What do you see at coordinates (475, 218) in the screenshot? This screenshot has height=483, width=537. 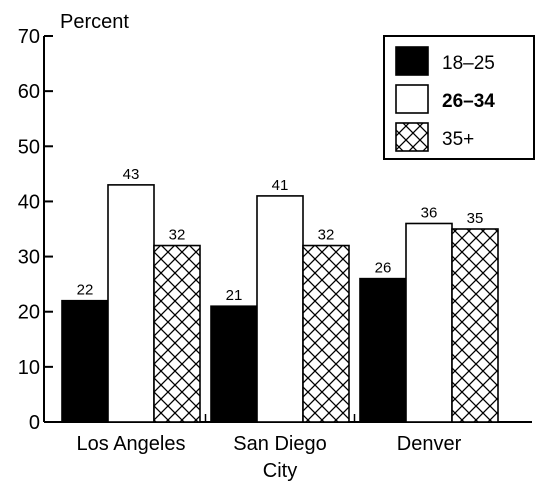 I see `bar-value-label: 35` at bounding box center [475, 218].